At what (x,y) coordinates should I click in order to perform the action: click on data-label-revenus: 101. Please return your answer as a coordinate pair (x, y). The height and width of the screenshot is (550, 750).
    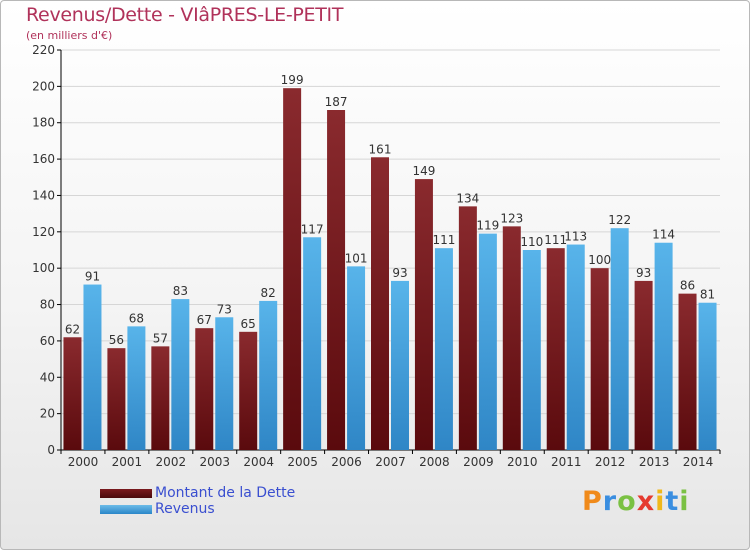
    Looking at the image, I should click on (356, 258).